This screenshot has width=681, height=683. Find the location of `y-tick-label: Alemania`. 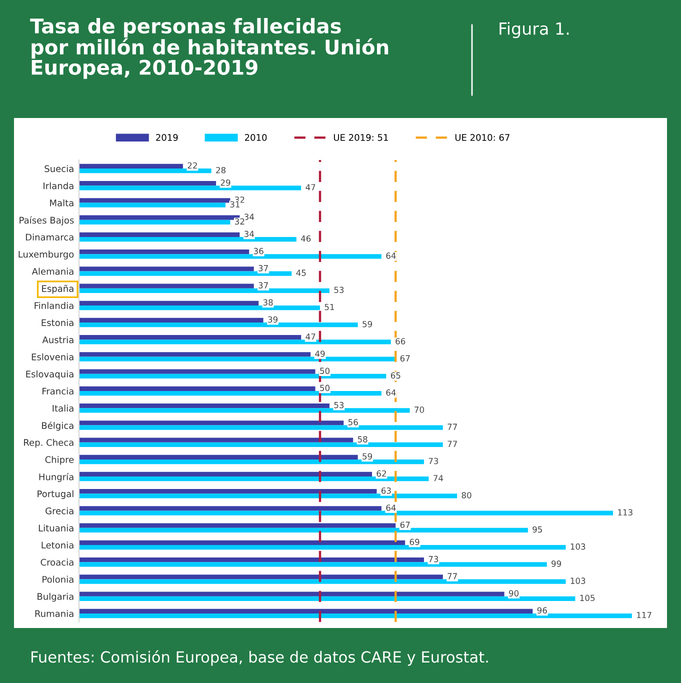

y-tick-label: Alemania is located at coordinates (53, 271).